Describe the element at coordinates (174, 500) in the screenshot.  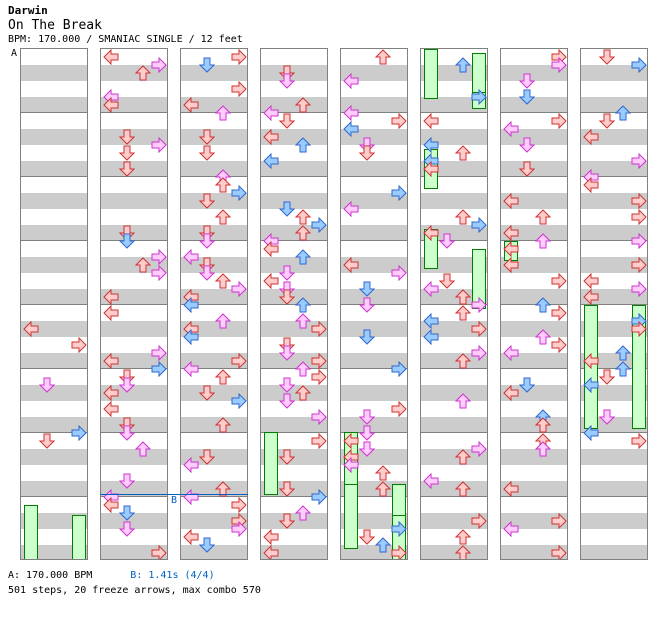
I see `section-marker-b: B` at that location.